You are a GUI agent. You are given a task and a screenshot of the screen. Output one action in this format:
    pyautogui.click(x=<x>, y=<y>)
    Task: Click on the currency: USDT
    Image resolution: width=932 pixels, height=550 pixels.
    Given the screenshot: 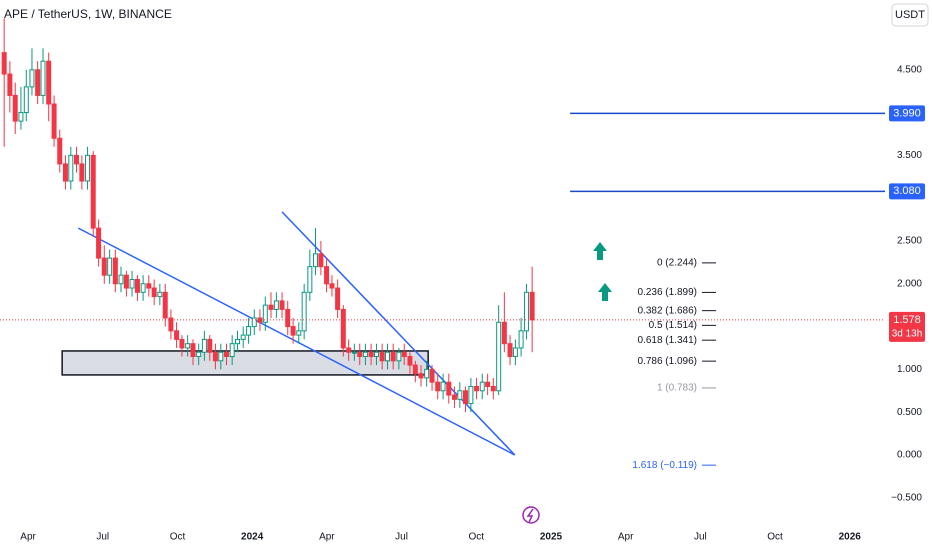 What is the action you would take?
    pyautogui.click(x=910, y=15)
    